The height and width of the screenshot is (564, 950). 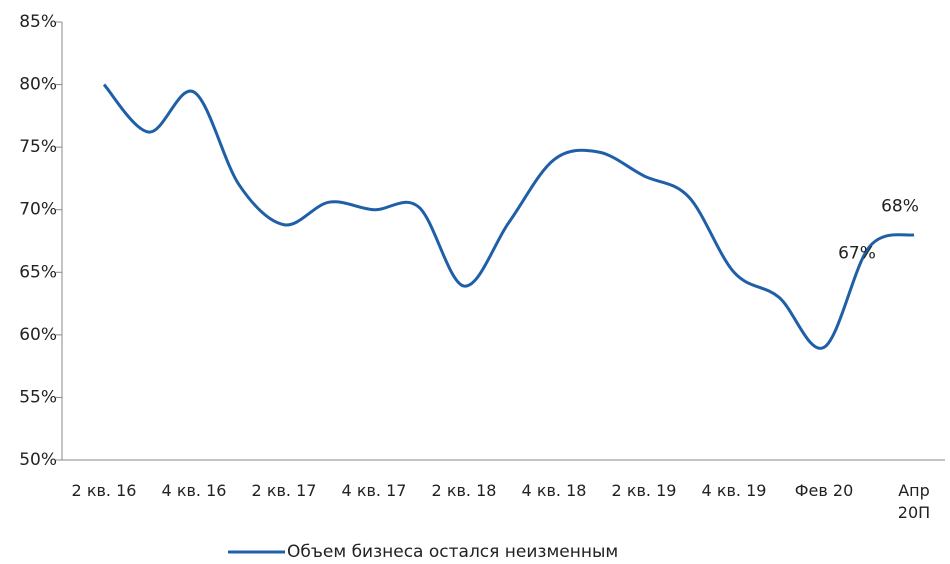 What do you see at coordinates (452, 552) in the screenshot?
I see `legend-label: Объем бизнеса остался неизменным` at bounding box center [452, 552].